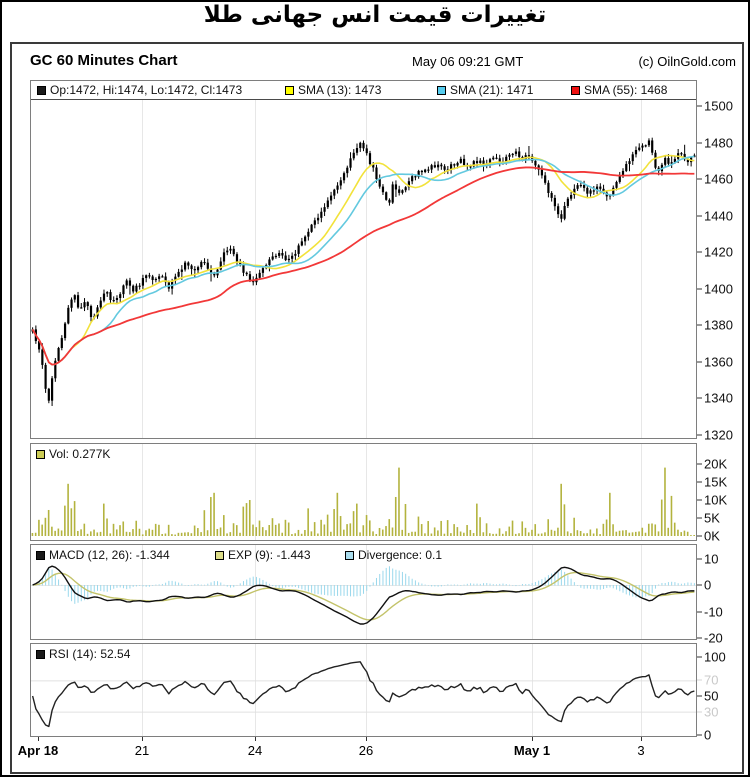 The height and width of the screenshot is (777, 750). What do you see at coordinates (626, 90) in the screenshot?
I see `legend-label: SMA (55): 1468` at bounding box center [626, 90].